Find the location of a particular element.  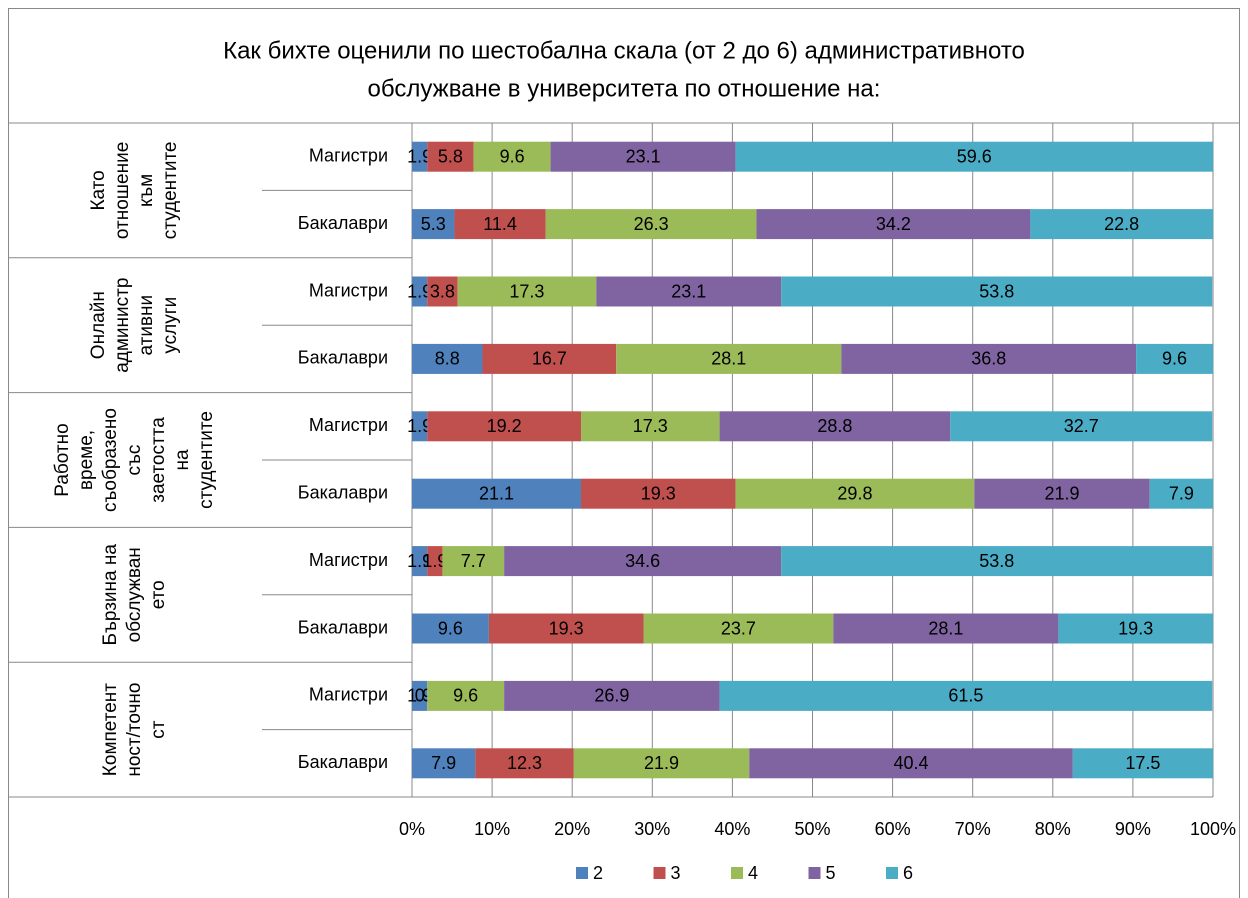

x-tick-label: 20% is located at coordinates (572, 829).